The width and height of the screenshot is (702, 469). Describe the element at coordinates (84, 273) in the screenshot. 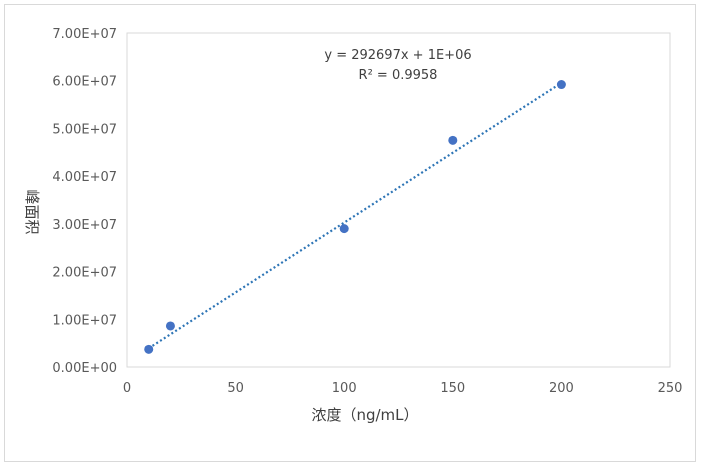

I see `y-tick-label: 2.00E+07` at that location.